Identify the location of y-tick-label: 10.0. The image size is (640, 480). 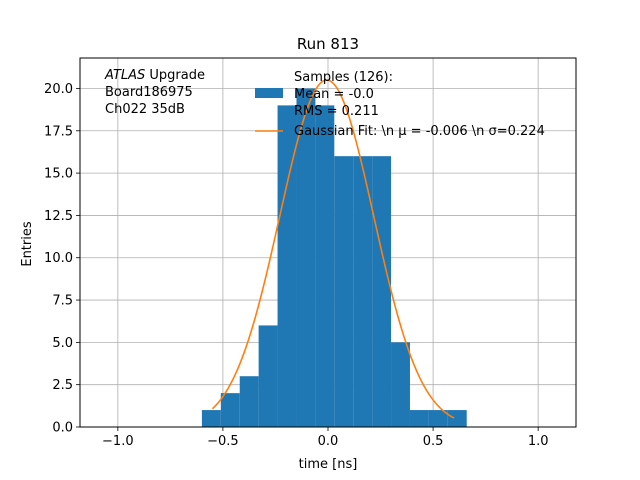
(58, 258).